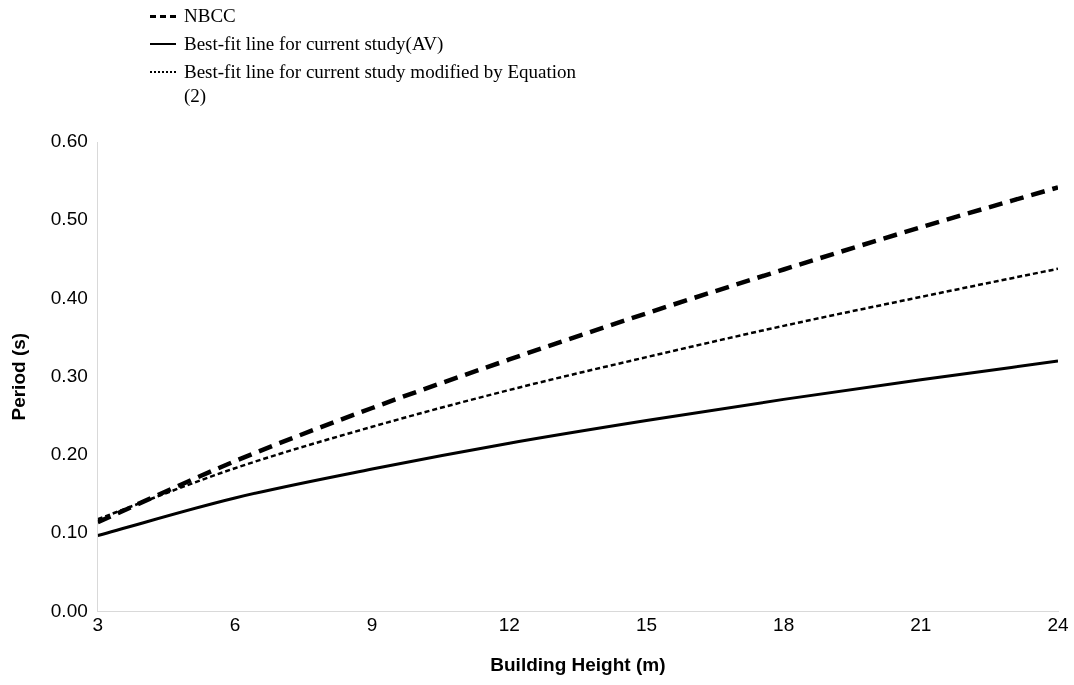  I want to click on x-tick-label: 18, so click(784, 625).